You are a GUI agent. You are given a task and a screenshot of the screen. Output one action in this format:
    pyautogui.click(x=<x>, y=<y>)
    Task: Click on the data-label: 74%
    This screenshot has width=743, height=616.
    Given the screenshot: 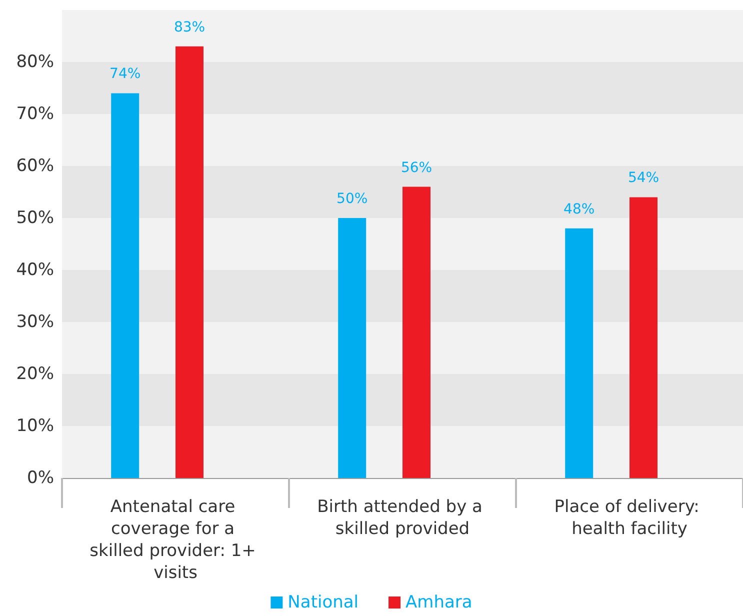 What is the action you would take?
    pyautogui.click(x=125, y=74)
    